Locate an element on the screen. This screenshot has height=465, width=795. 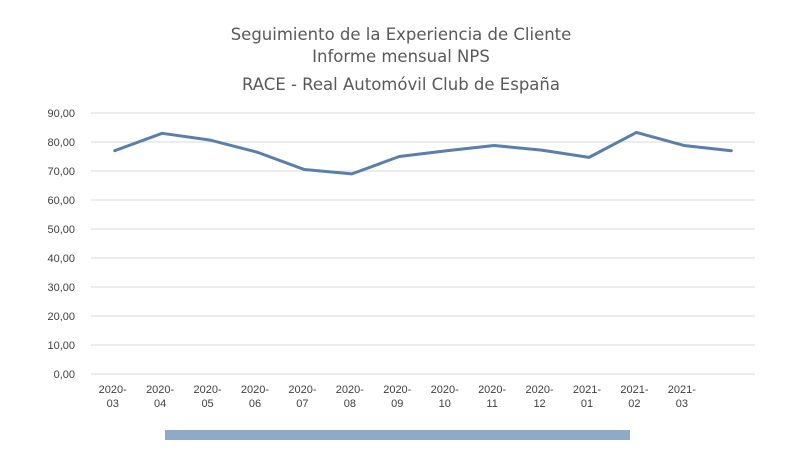
x-tick-label: 2020- 07 is located at coordinates (302, 397).